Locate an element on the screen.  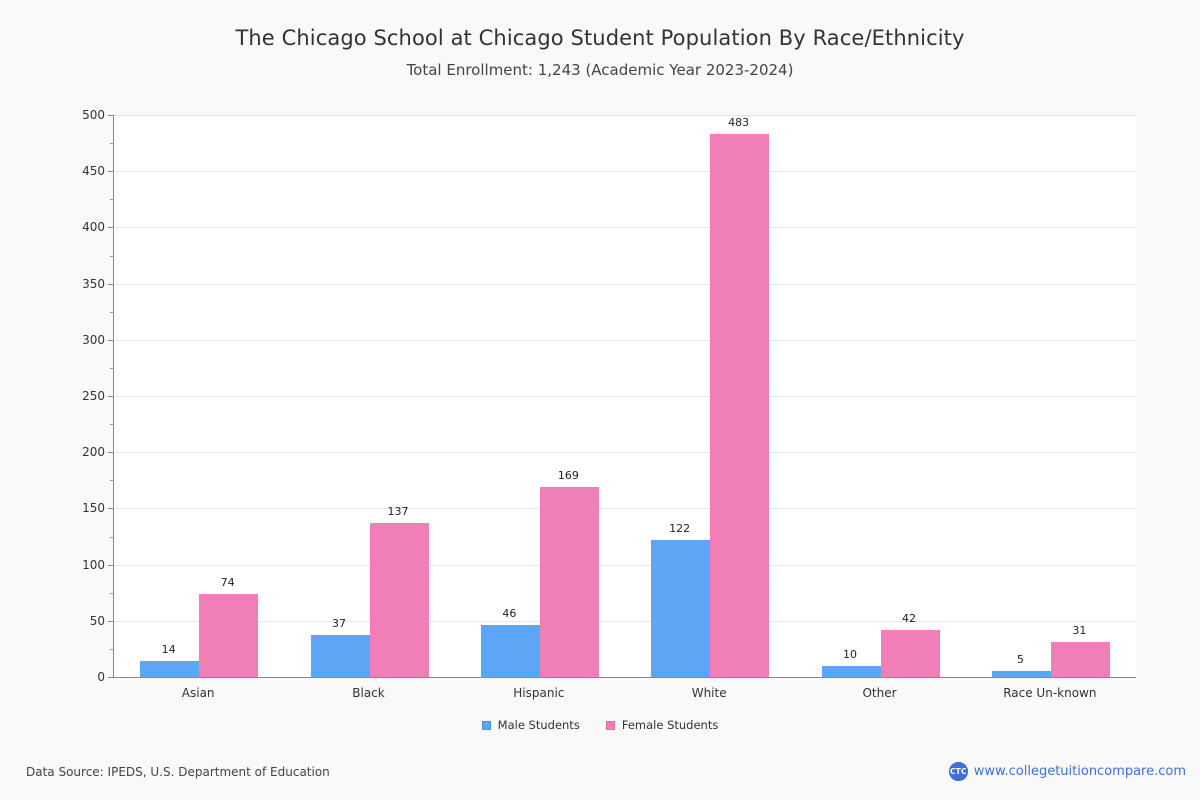
bar-value-label: 10 is located at coordinates (850, 654).